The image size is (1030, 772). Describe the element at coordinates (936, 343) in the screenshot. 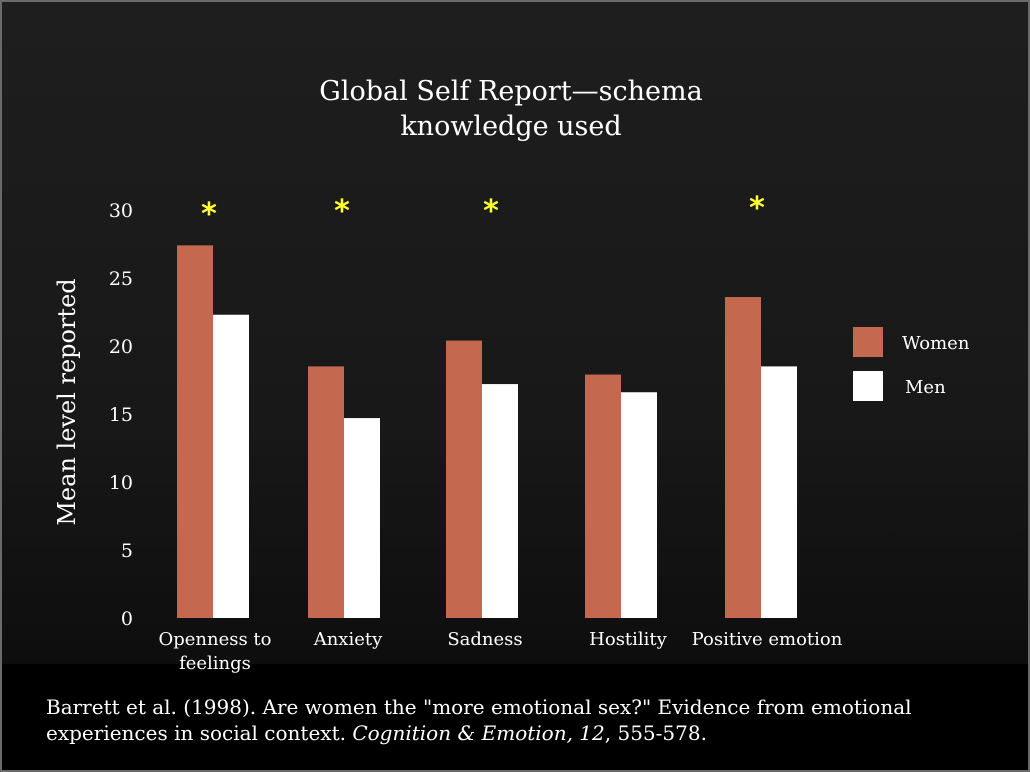

I see `legend-label-women: Women` at that location.